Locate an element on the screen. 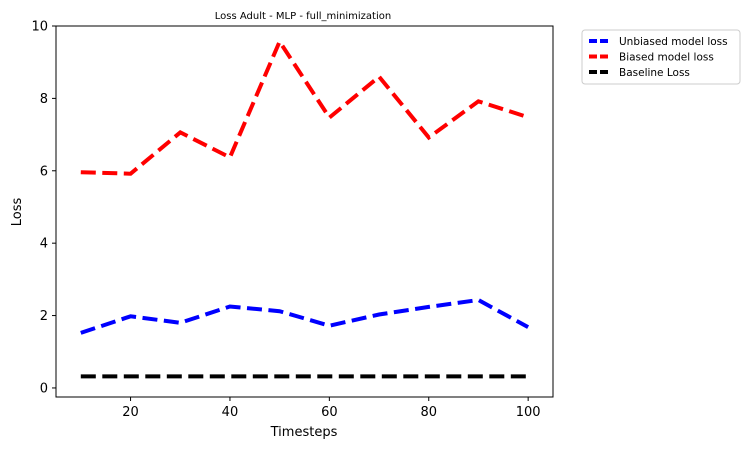  y-tick-label: 8 is located at coordinates (44, 99).